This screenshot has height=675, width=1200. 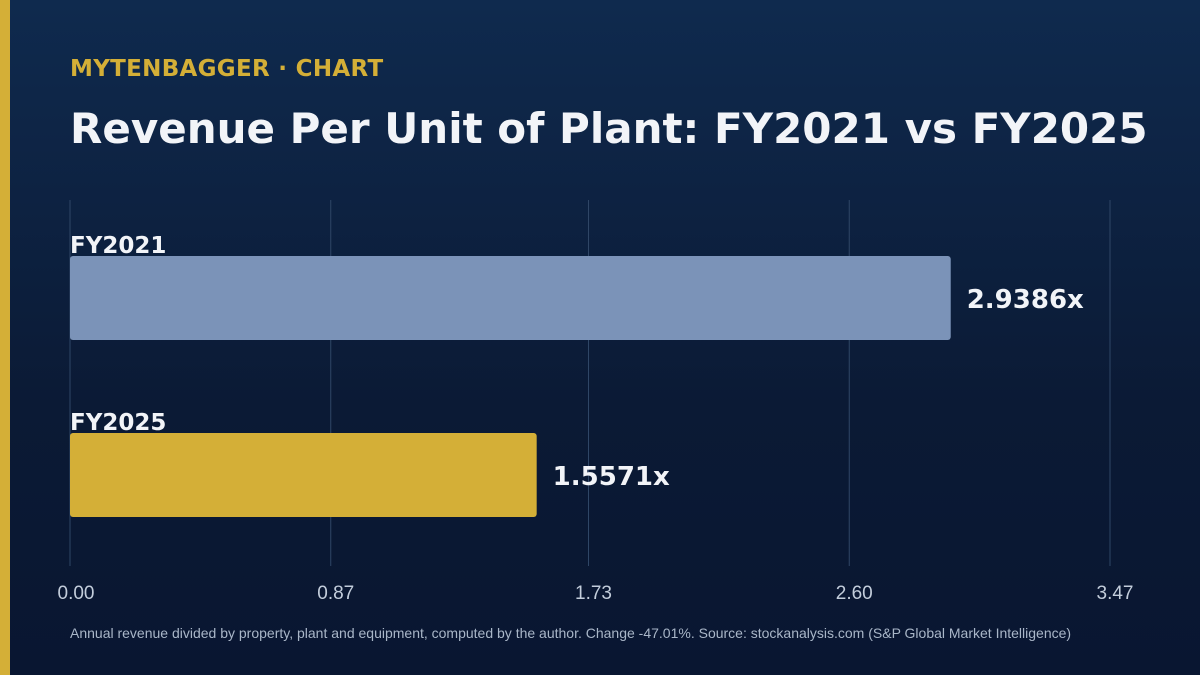 What do you see at coordinates (227, 69) in the screenshot?
I see `eyebrow-label: MYTENBAGGER · CHART` at bounding box center [227, 69].